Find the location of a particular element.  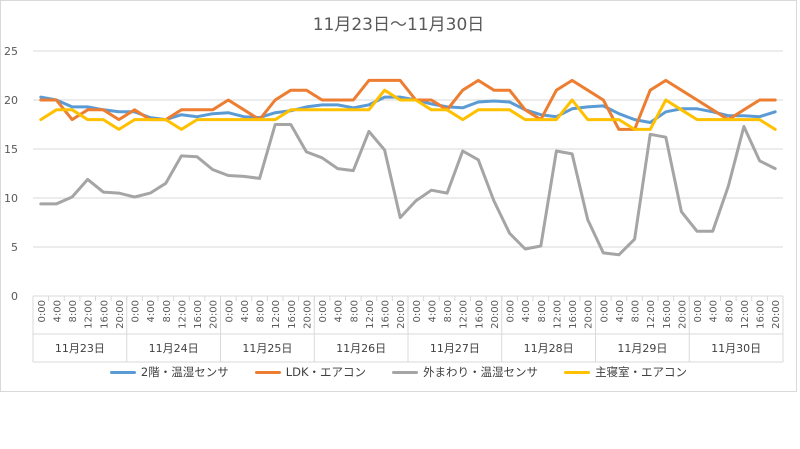

chart-title: 11月23日～11月30日 is located at coordinates (398, 25).